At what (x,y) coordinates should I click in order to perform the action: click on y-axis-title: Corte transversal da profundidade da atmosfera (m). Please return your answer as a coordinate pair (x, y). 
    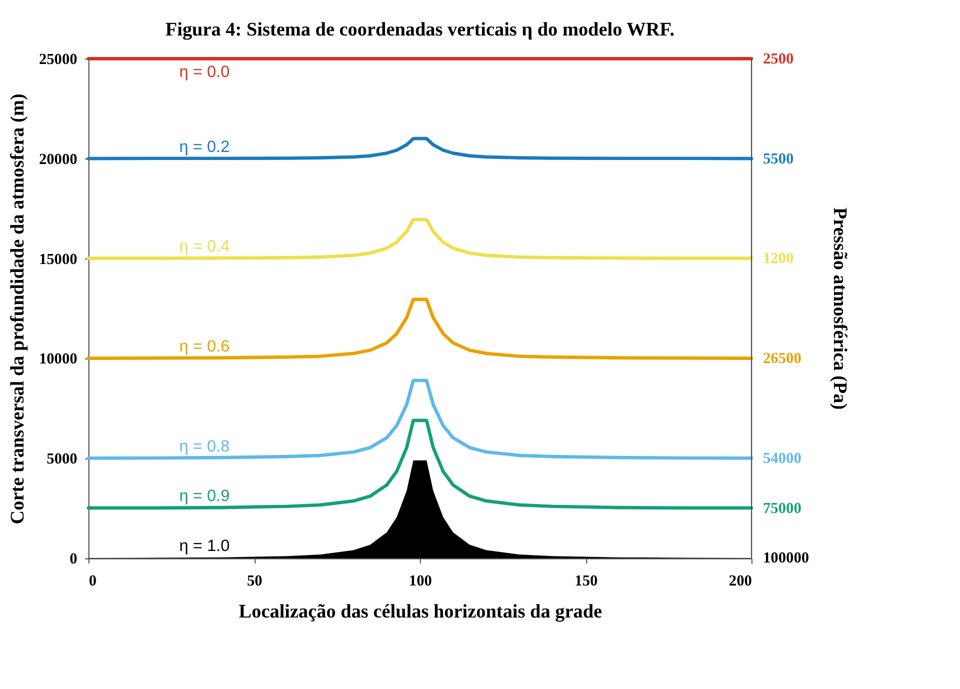
    Looking at the image, I should click on (18, 309).